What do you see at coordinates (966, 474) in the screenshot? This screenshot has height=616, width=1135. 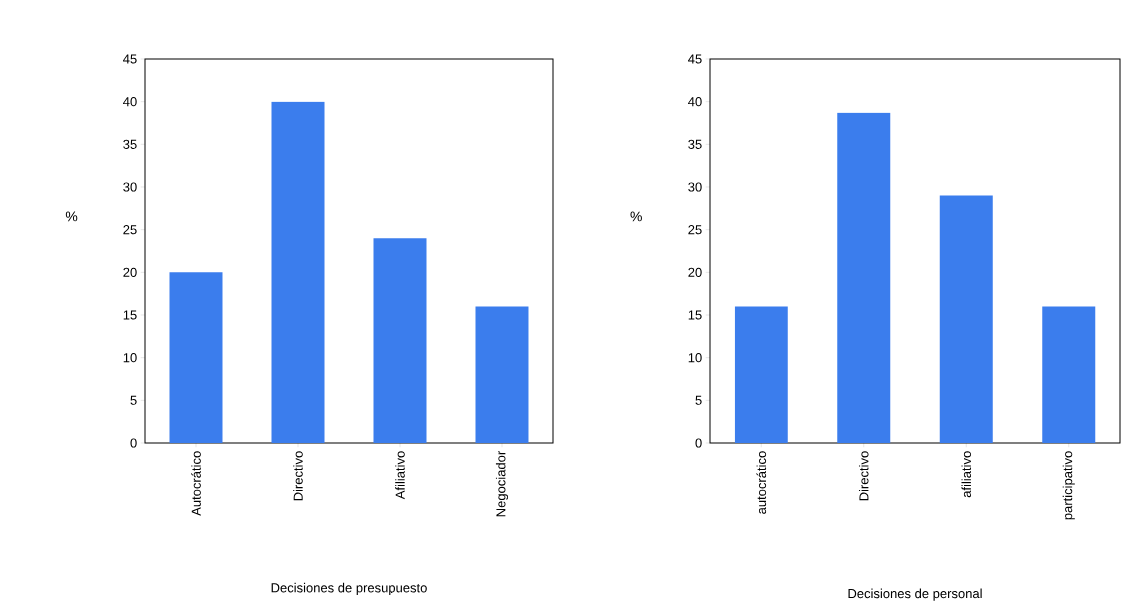 I see `x-tick-label: afiliativo` at bounding box center [966, 474].